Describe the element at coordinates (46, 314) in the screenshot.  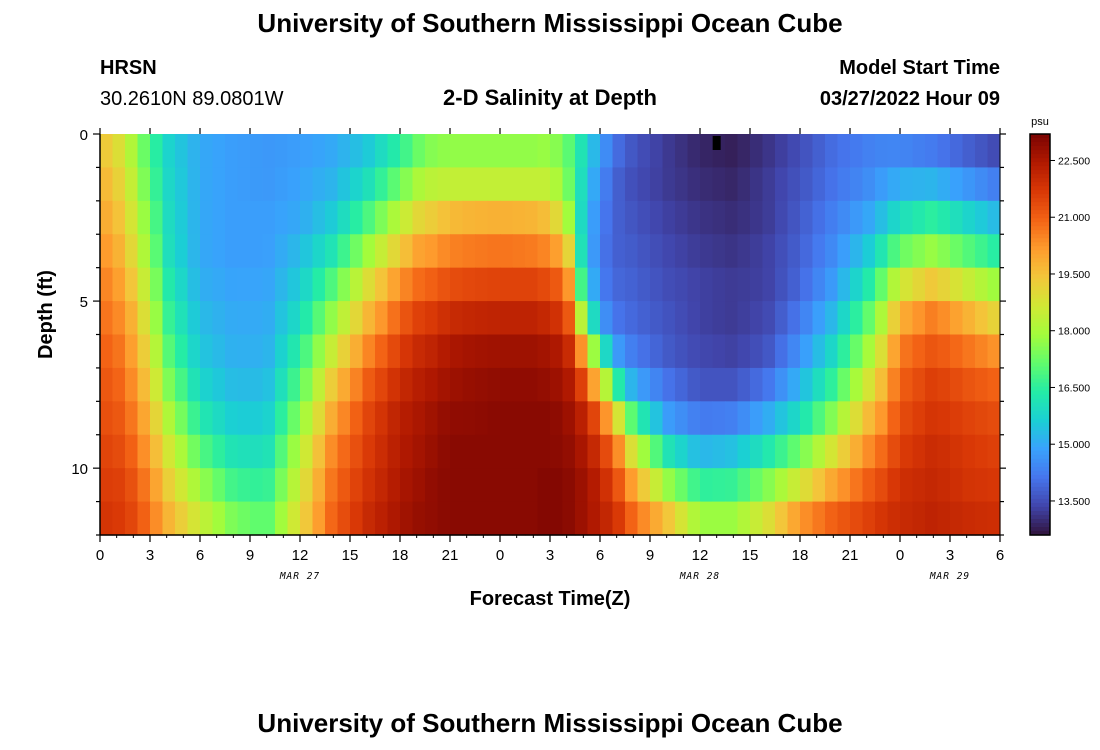
I see `y-axis-label: Depth (ft)` at that location.